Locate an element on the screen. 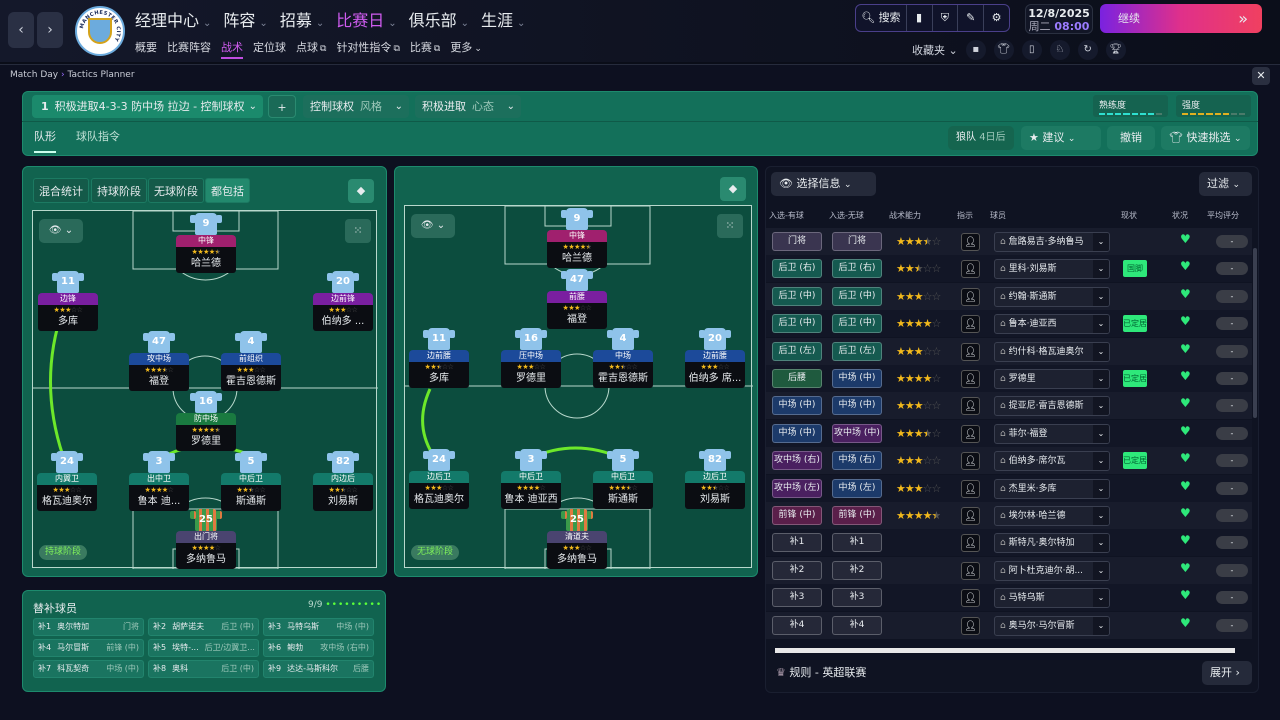 The height and width of the screenshot is (720, 1280). familiarity-meter: 熟练度 is located at coordinates (1130, 106).